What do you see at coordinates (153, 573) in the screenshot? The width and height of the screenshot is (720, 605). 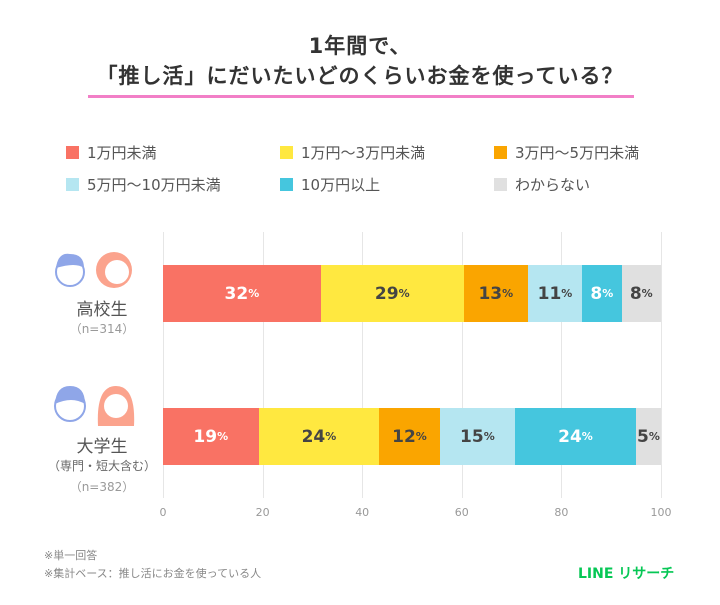 I see `note-base: ※集計ベース：推し活にお金を使っている人` at bounding box center [153, 573].